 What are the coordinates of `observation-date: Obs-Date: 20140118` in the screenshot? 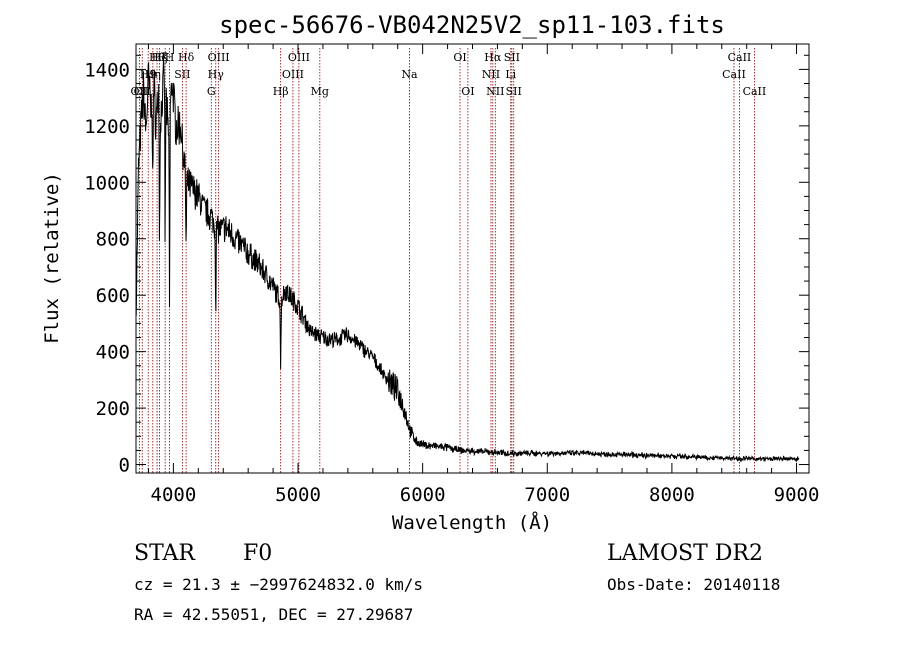 It's located at (693, 584).